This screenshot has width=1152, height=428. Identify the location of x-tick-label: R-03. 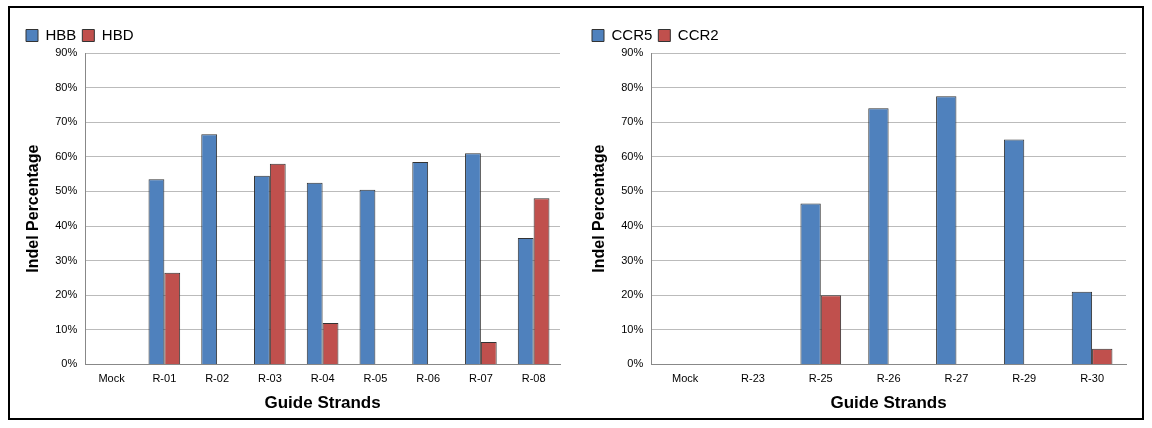
(269, 378).